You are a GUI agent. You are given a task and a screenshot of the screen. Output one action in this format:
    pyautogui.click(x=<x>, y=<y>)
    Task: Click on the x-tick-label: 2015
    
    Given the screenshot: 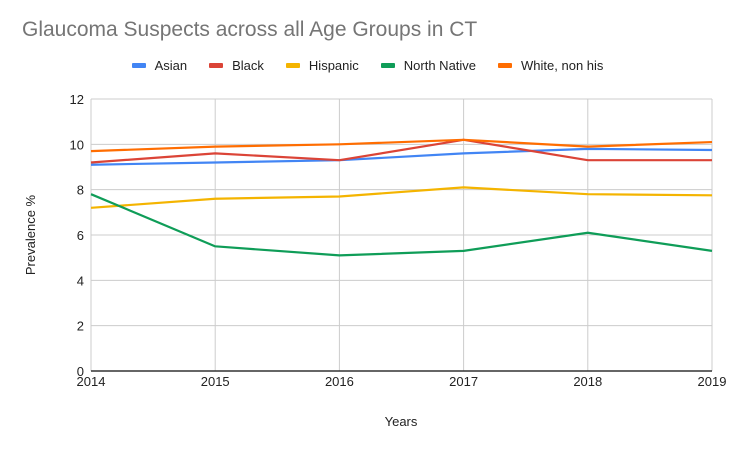 What is the action you would take?
    pyautogui.click(x=215, y=381)
    